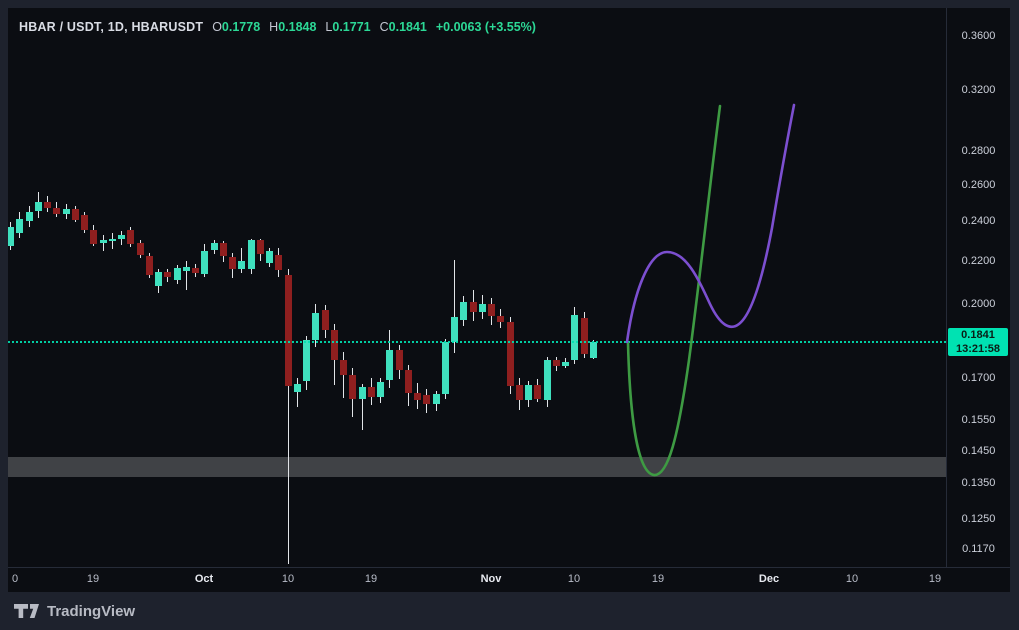  Describe the element at coordinates (297, 27) in the screenshot. I see `ohlc-value: 0.1848` at that location.